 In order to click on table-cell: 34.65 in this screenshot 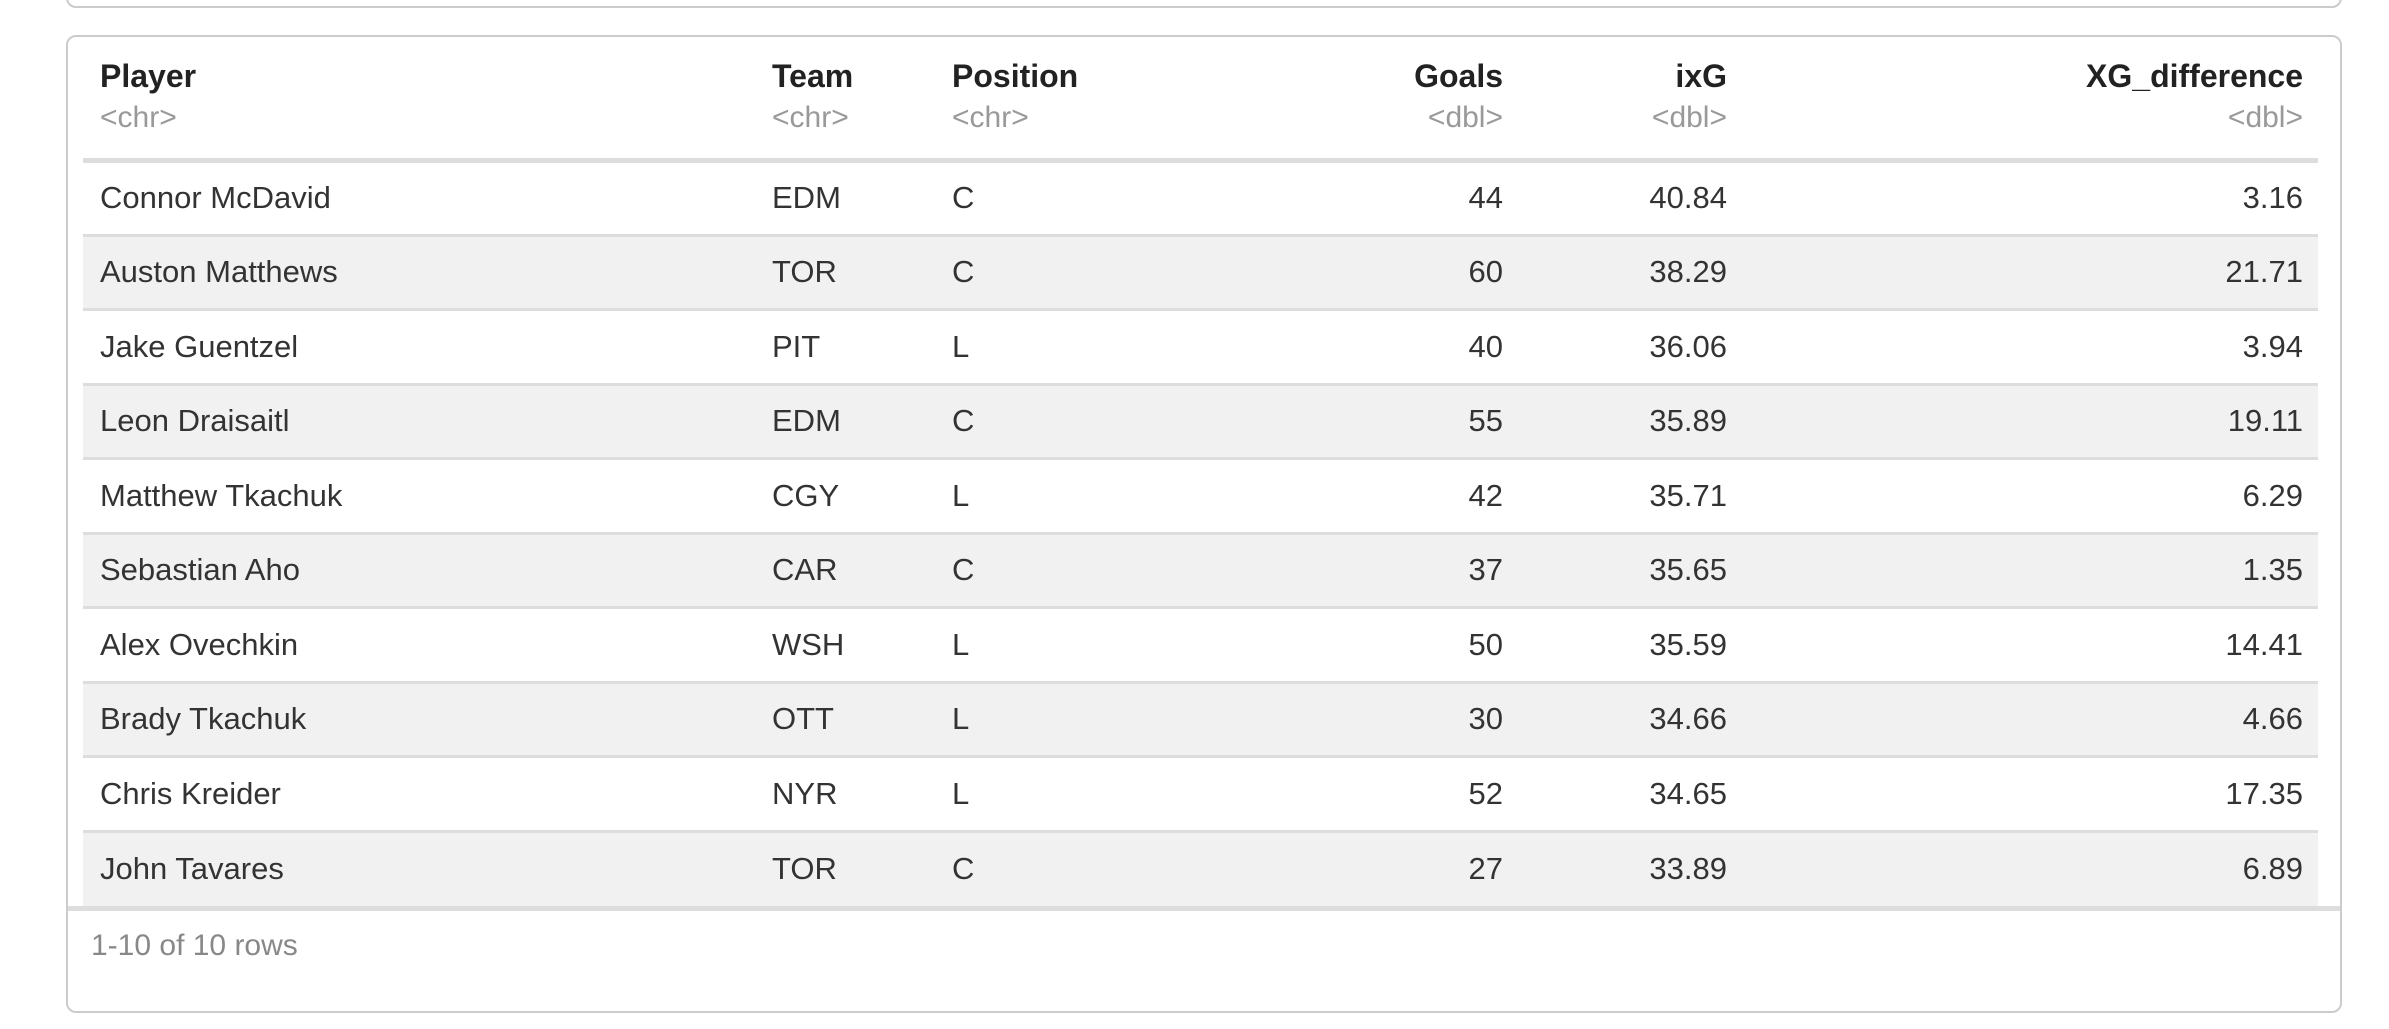, I will do `click(1631, 794)`.